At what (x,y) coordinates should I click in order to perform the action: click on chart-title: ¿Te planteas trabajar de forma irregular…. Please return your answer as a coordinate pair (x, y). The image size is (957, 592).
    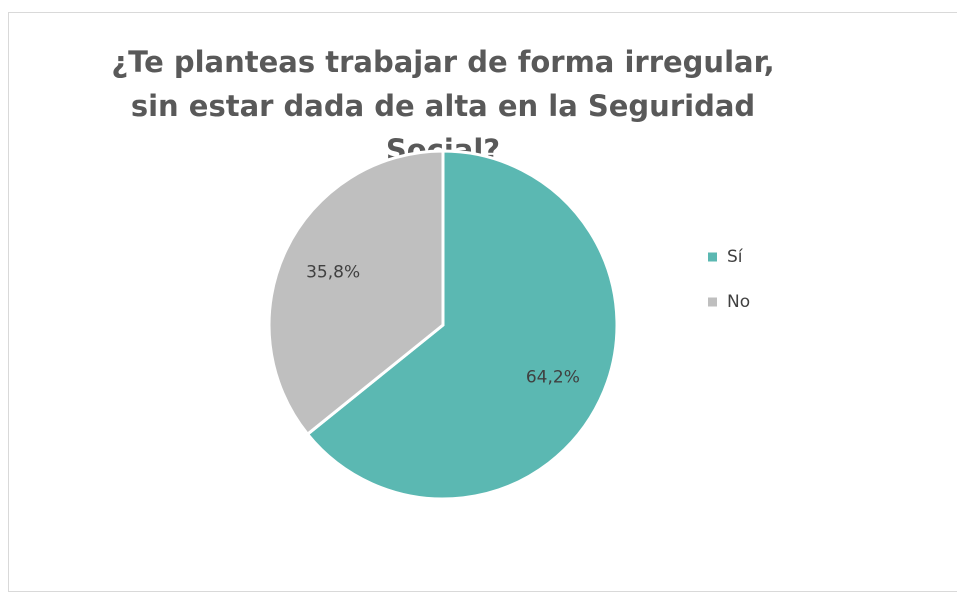
    Looking at the image, I should click on (443, 106).